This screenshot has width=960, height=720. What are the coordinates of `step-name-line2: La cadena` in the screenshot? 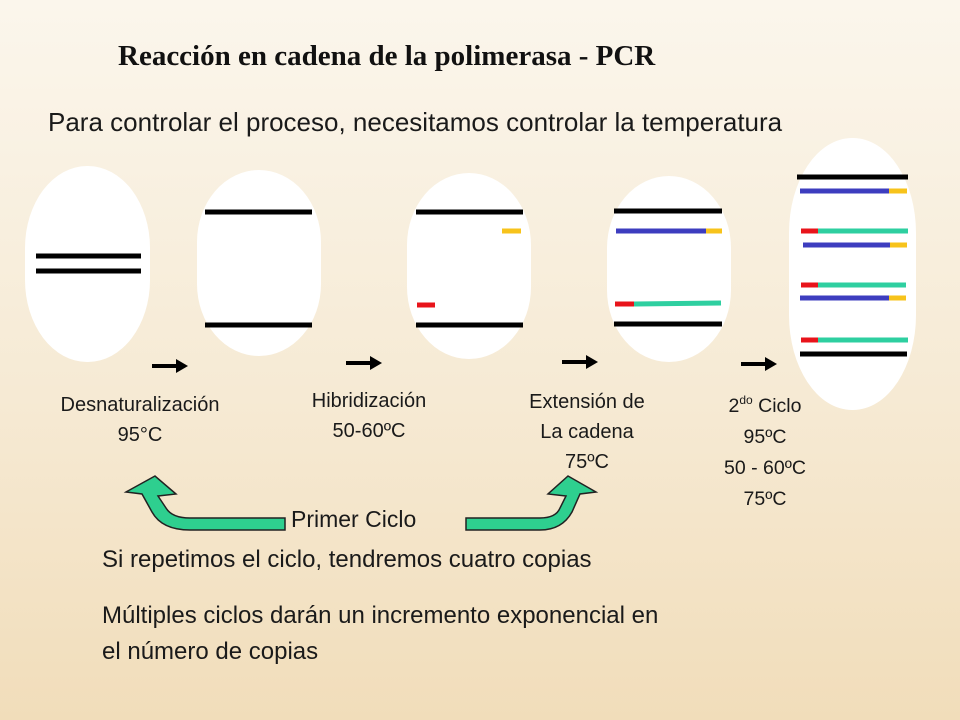 It's located at (587, 432).